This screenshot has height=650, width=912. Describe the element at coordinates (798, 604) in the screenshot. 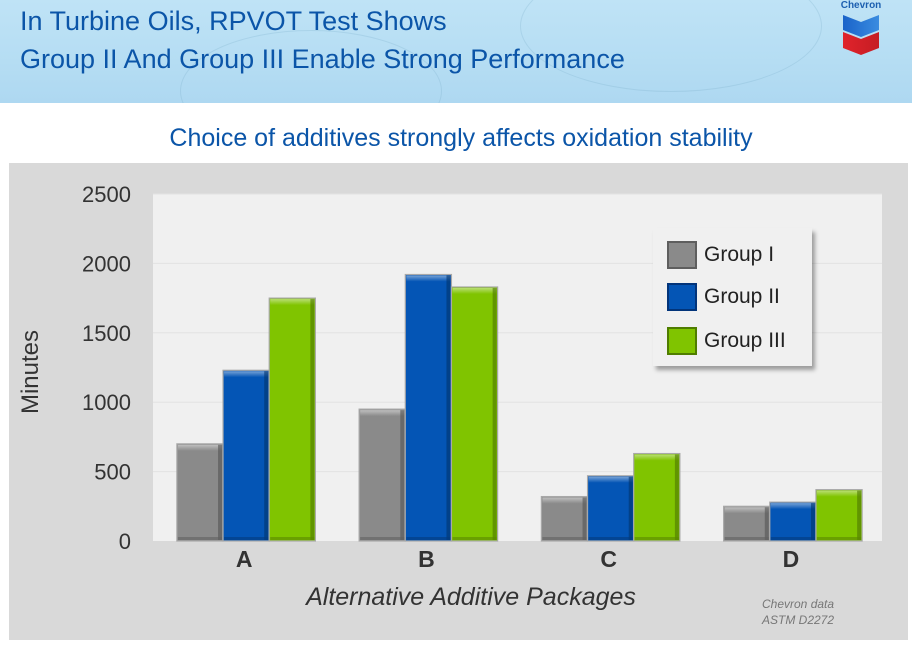

I see `source-note-line-1: Chevron data` at that location.